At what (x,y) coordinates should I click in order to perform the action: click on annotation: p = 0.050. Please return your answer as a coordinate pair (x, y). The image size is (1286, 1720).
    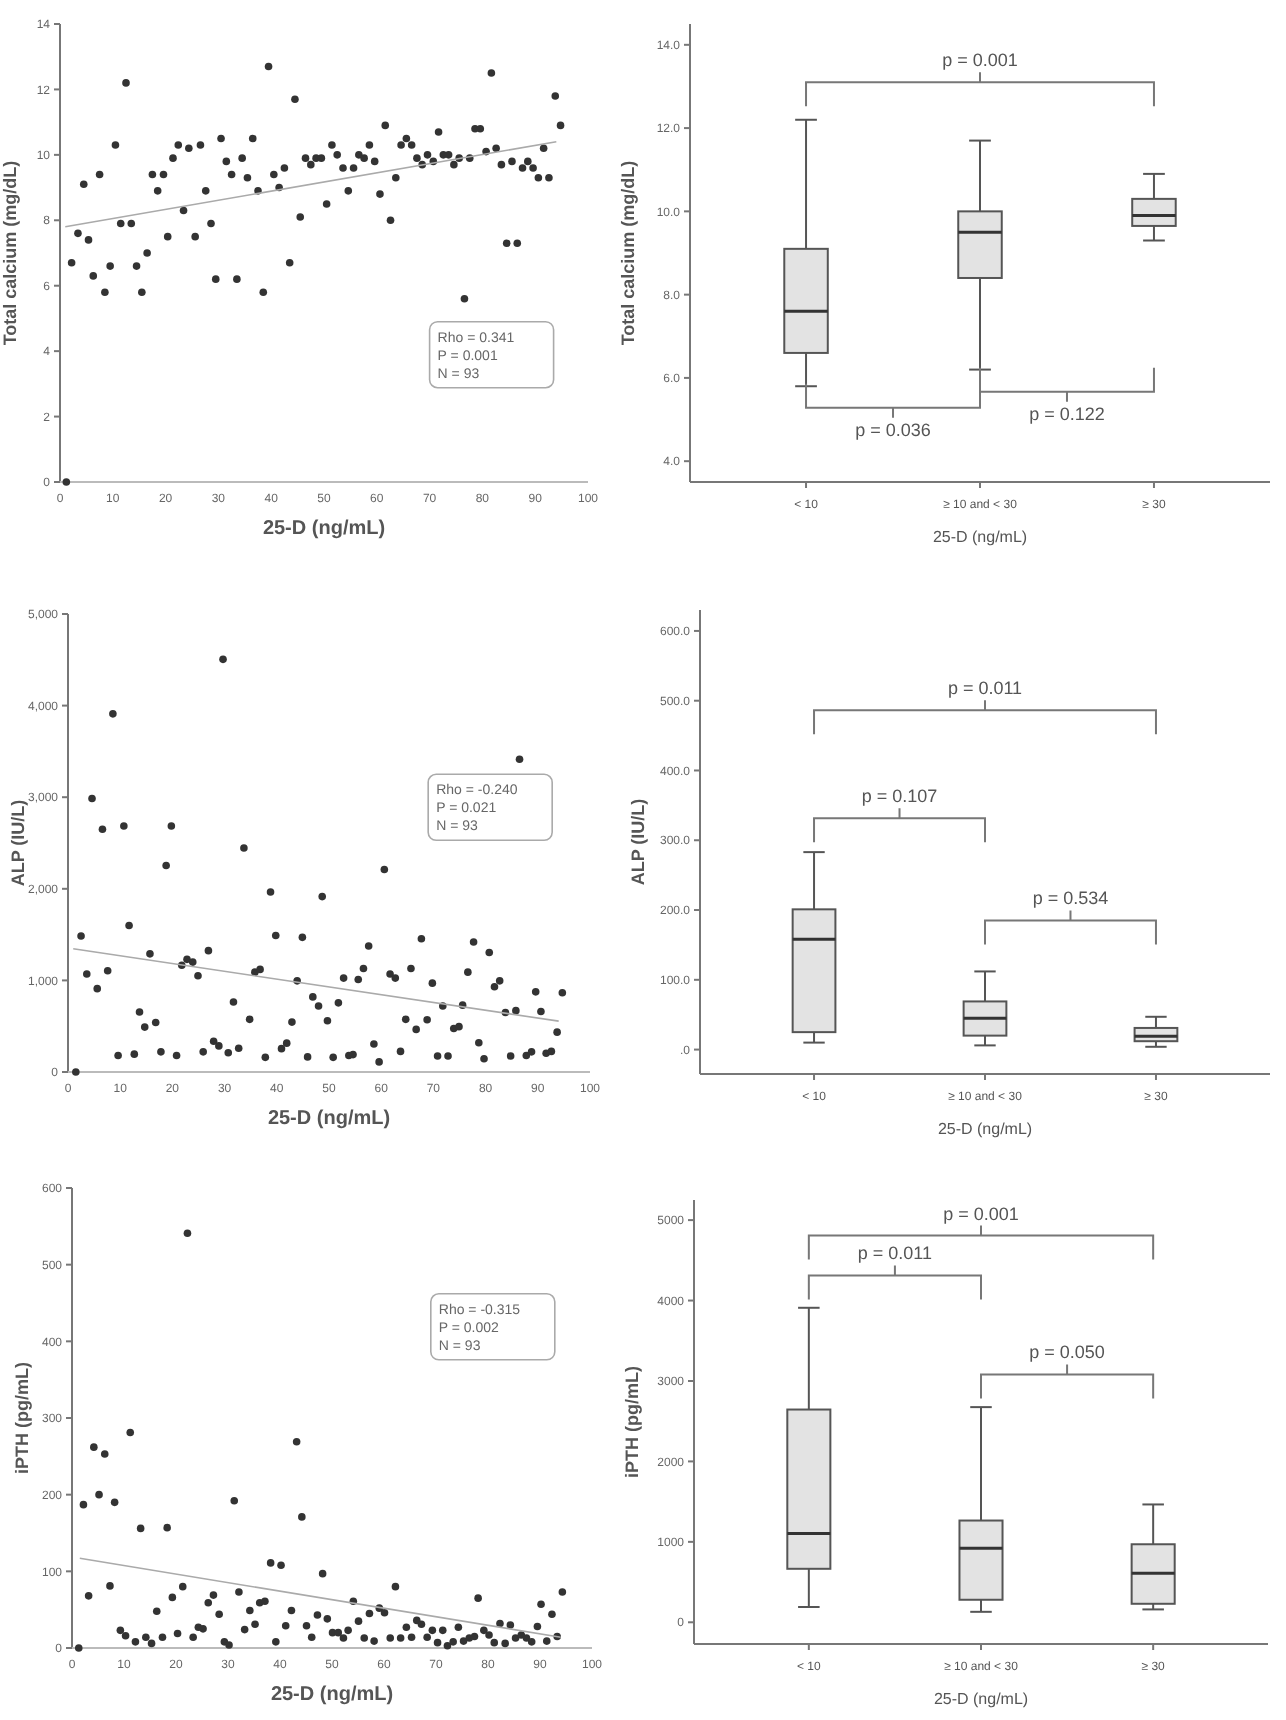
    Looking at the image, I should click on (1067, 1352).